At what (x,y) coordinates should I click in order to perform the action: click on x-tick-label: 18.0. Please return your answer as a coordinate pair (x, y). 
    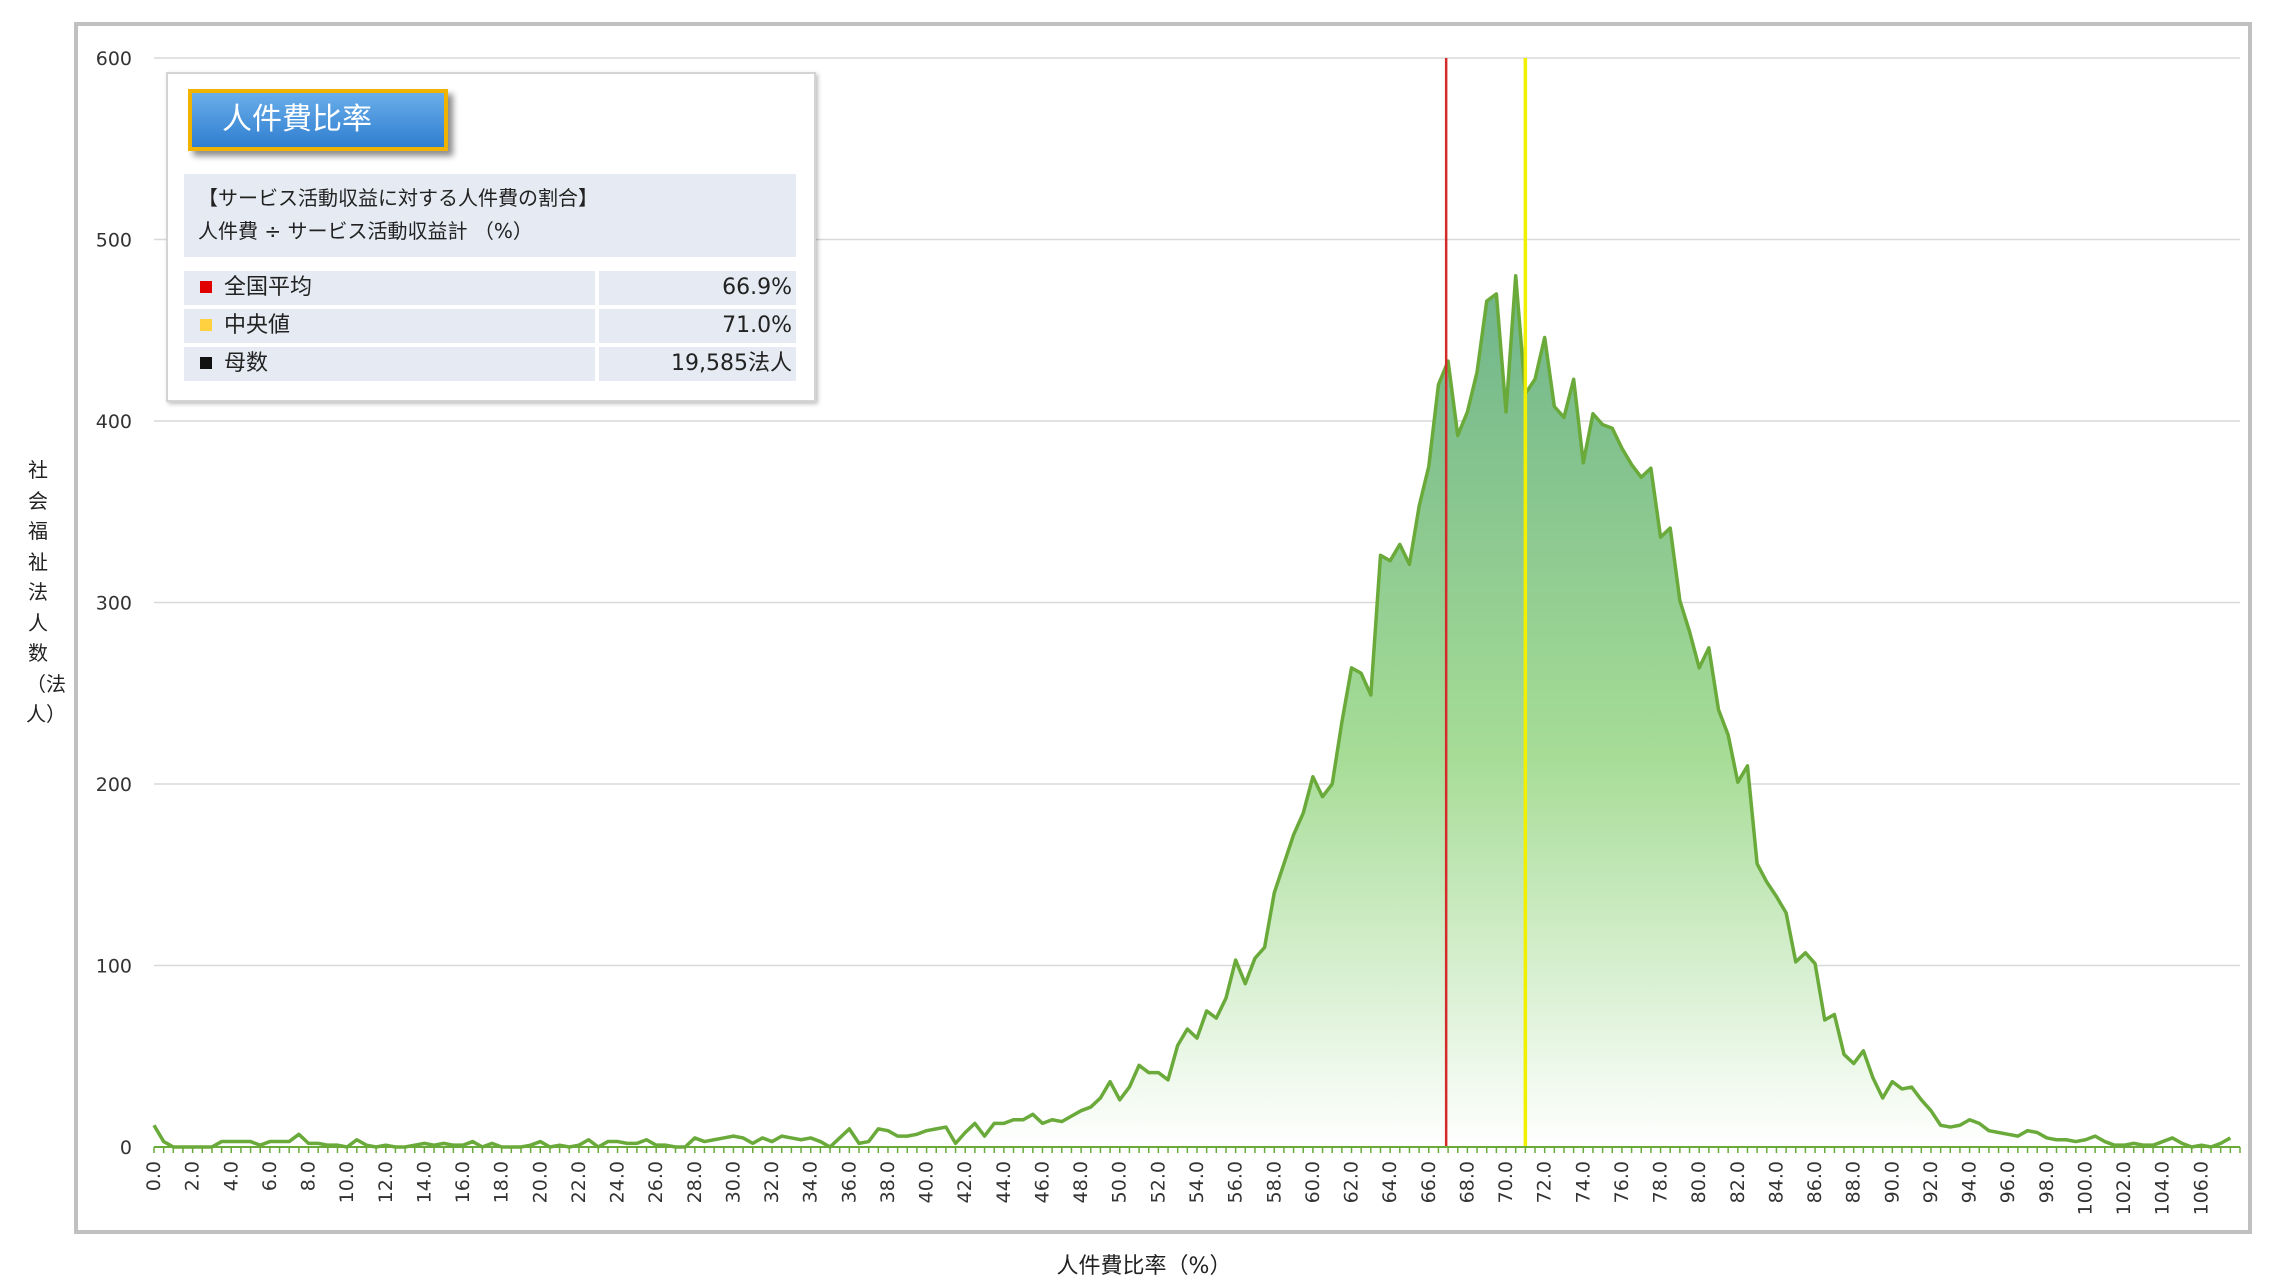
    Looking at the image, I should click on (502, 1182).